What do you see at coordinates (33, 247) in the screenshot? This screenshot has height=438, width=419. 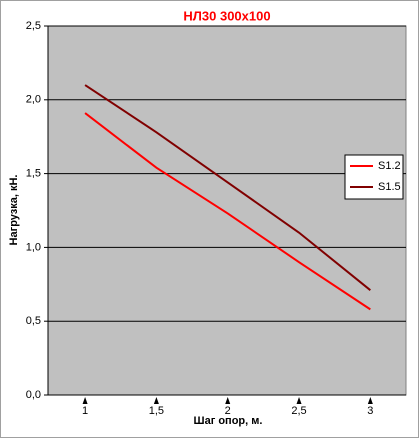 I see `y-tick-label: 1,0` at bounding box center [33, 247].